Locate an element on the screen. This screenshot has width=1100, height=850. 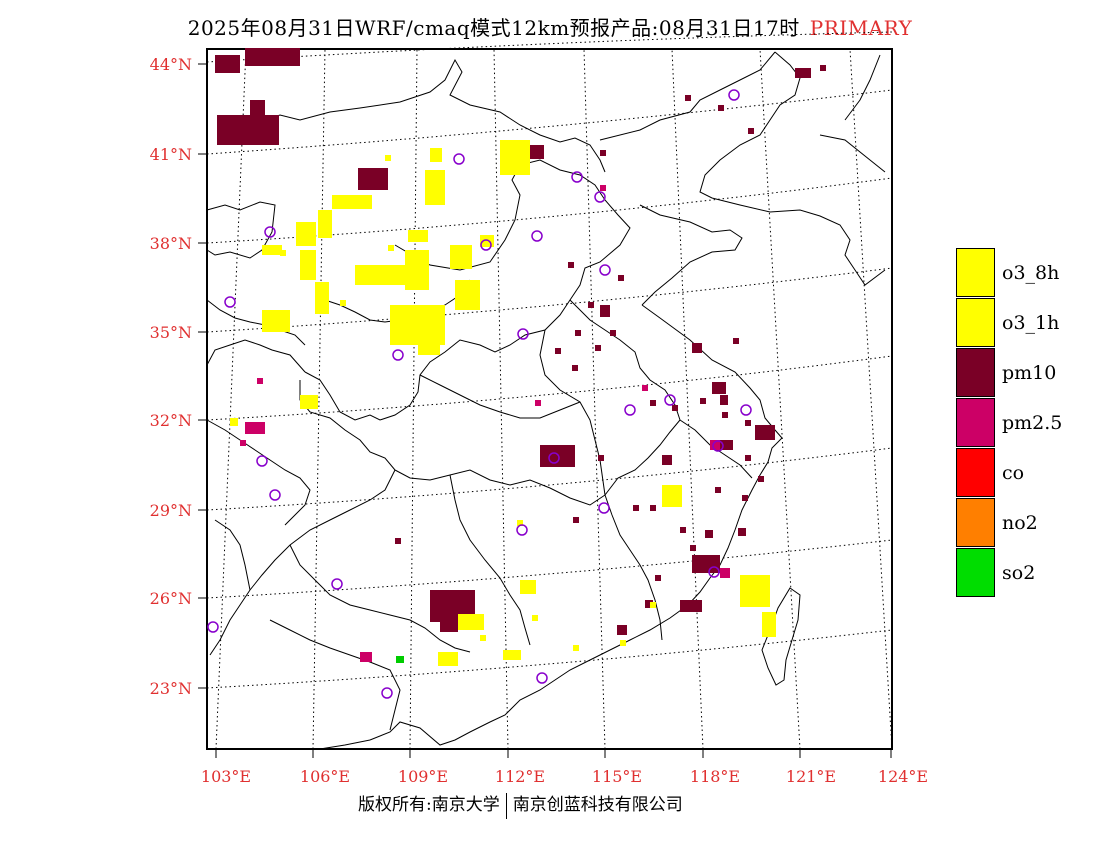
legend-item-co: co is located at coordinates (1025, 473).